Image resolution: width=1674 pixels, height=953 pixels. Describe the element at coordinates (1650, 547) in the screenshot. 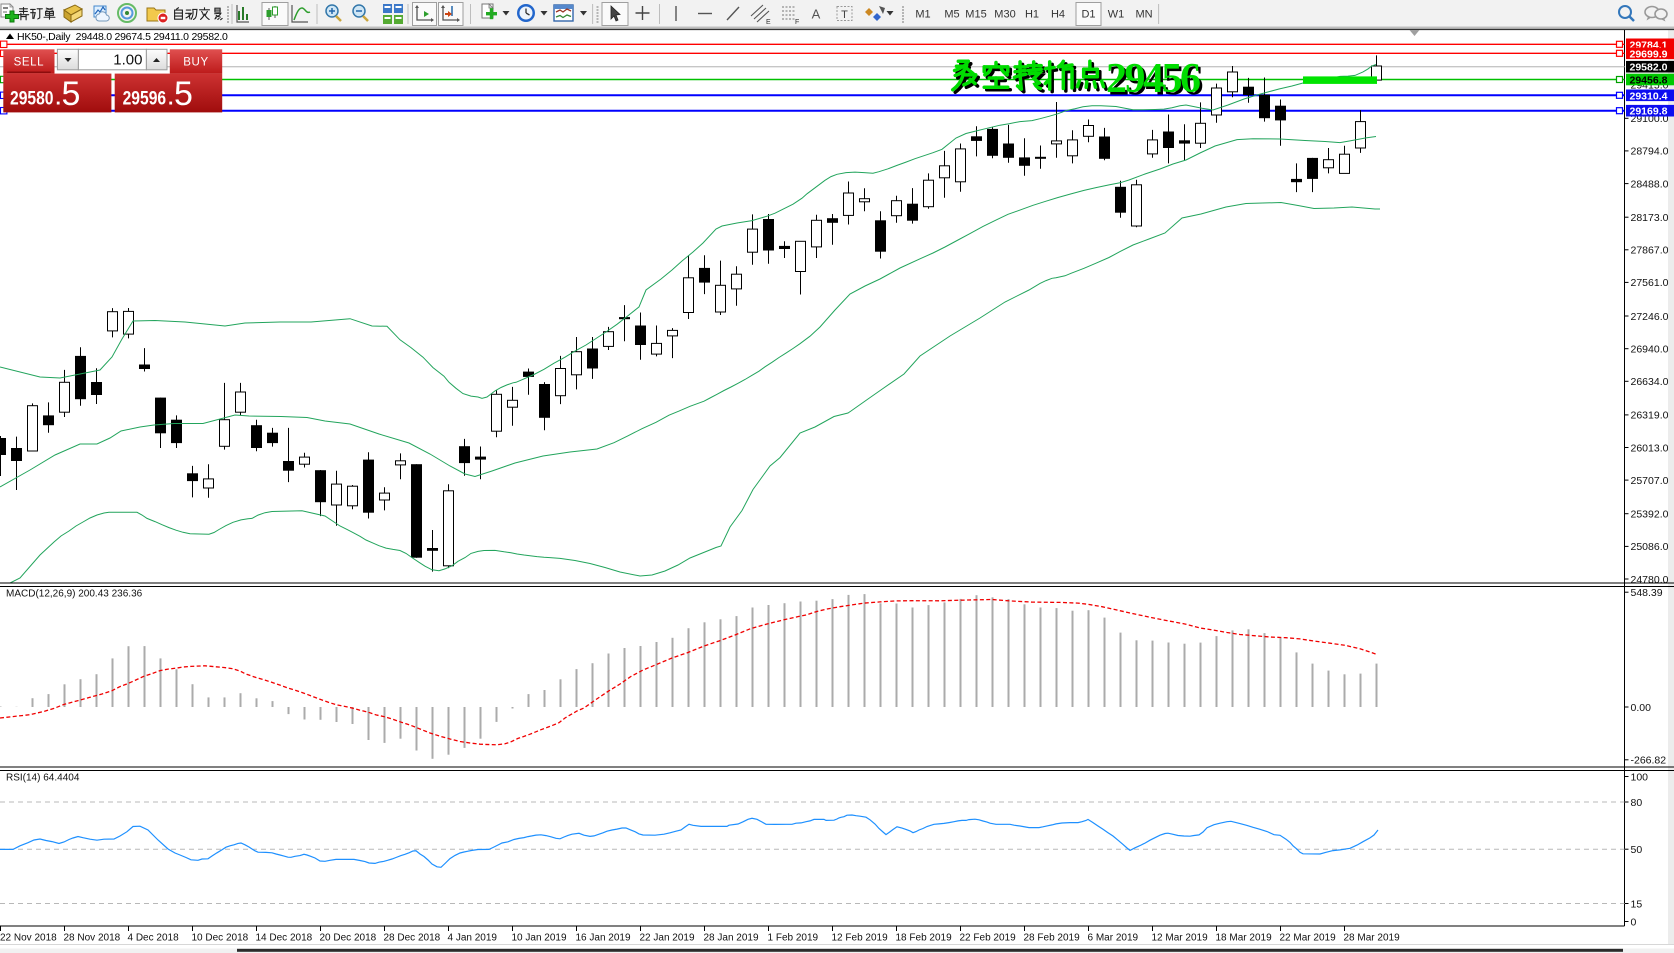

I see `svg-text: 25086.0` at that location.